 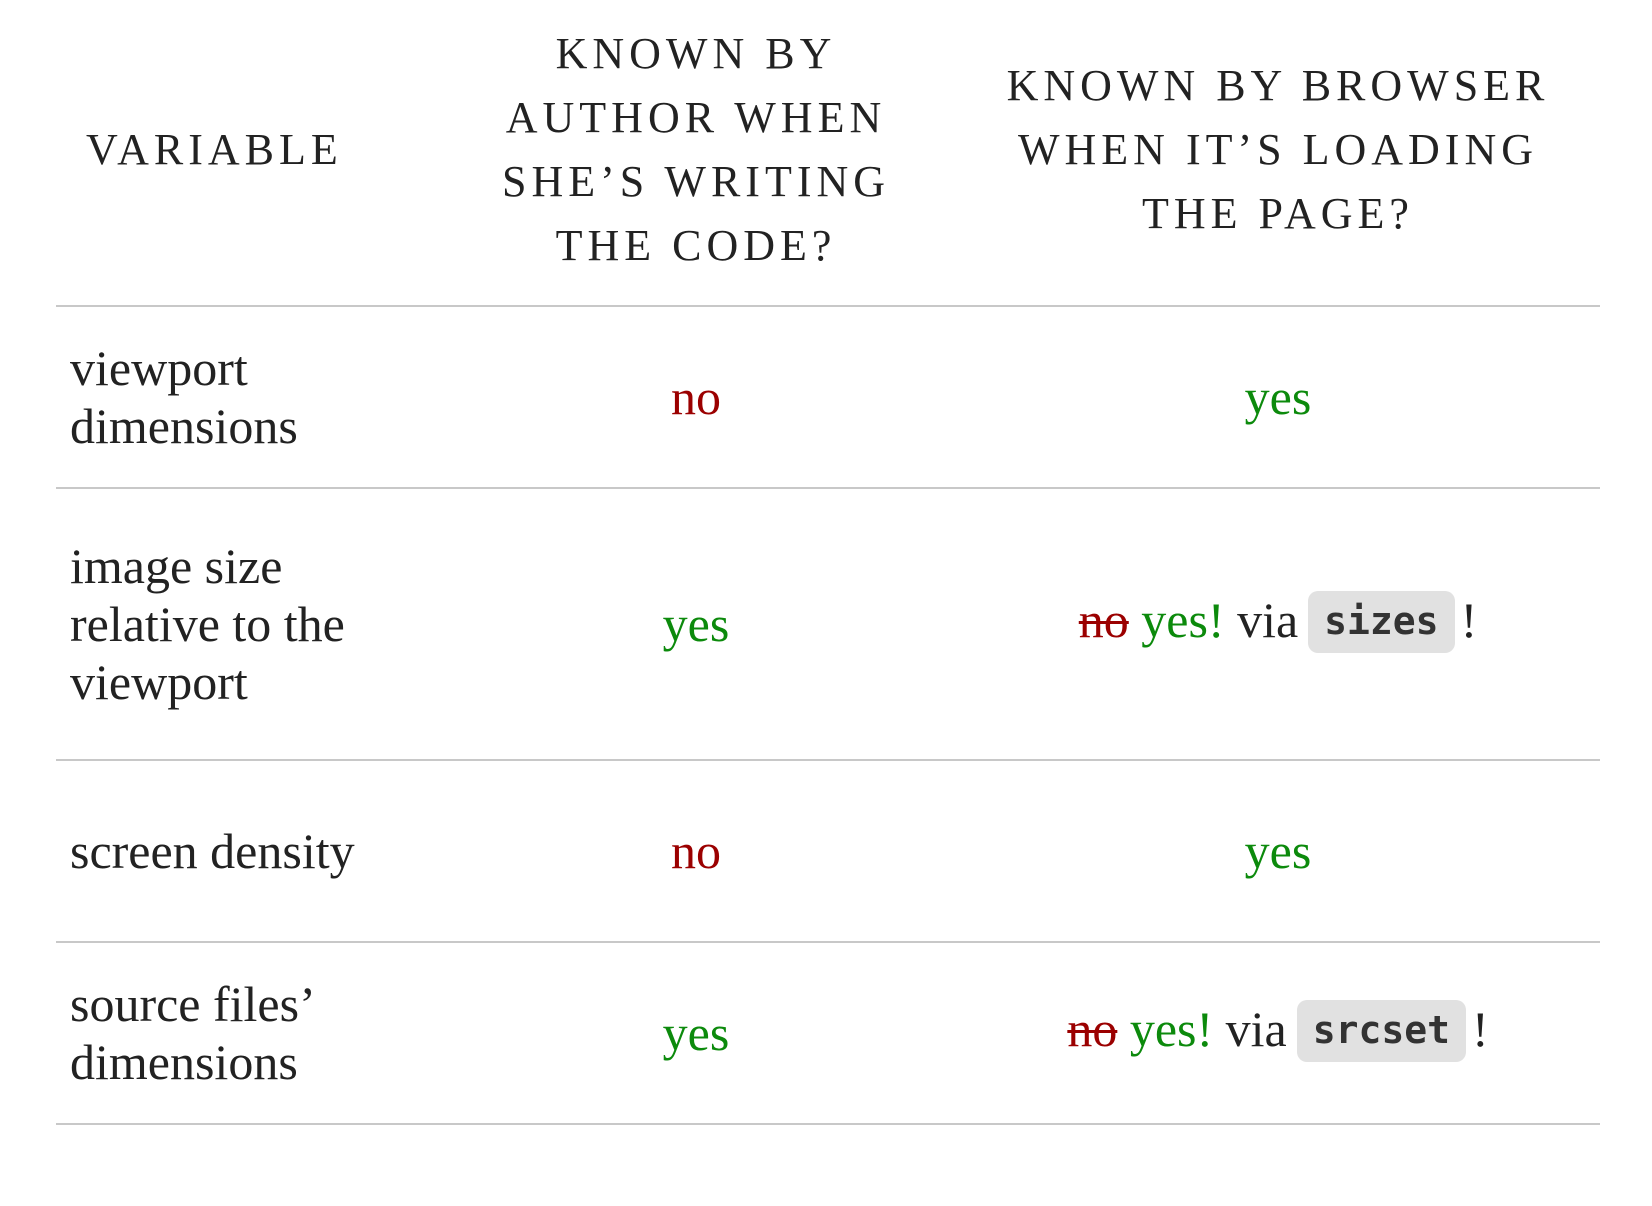 What do you see at coordinates (1381, 1030) in the screenshot?
I see `code-srcset: srcset` at bounding box center [1381, 1030].